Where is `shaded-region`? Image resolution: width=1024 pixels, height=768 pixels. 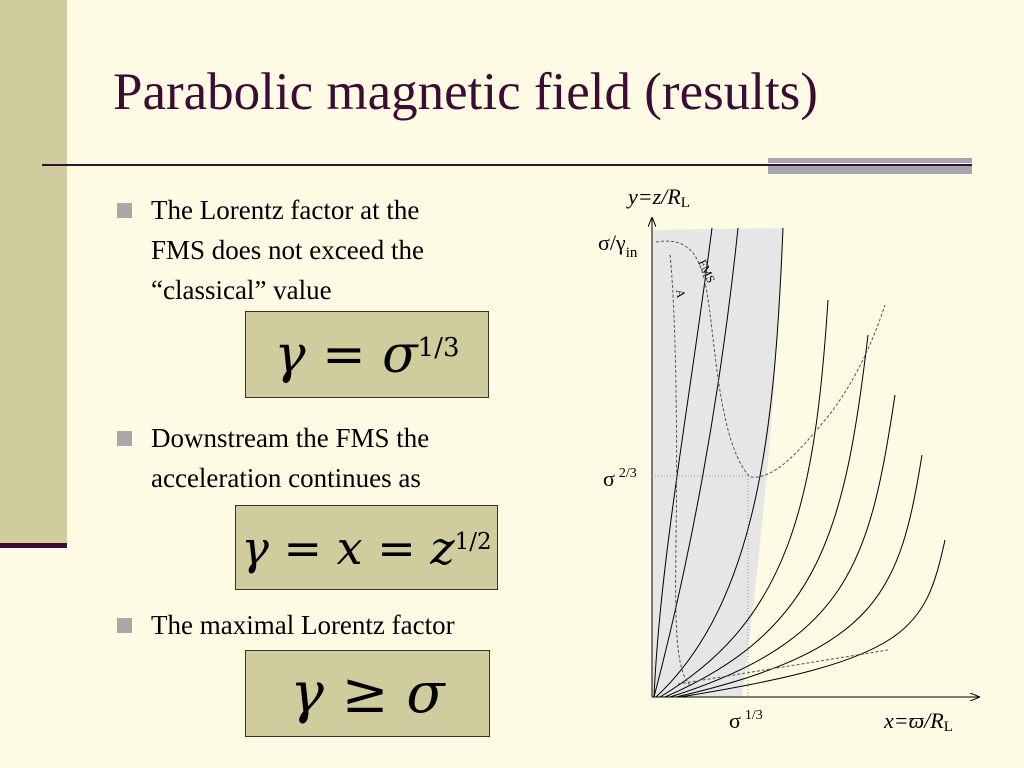 shaded-region is located at coordinates (717, 462).